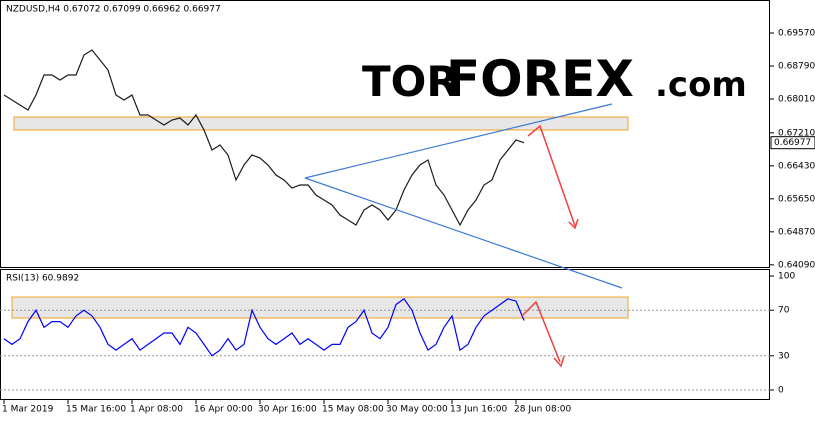 This screenshot has width=815, height=423. I want to click on y-tick-label: 0.64870, so click(796, 232).